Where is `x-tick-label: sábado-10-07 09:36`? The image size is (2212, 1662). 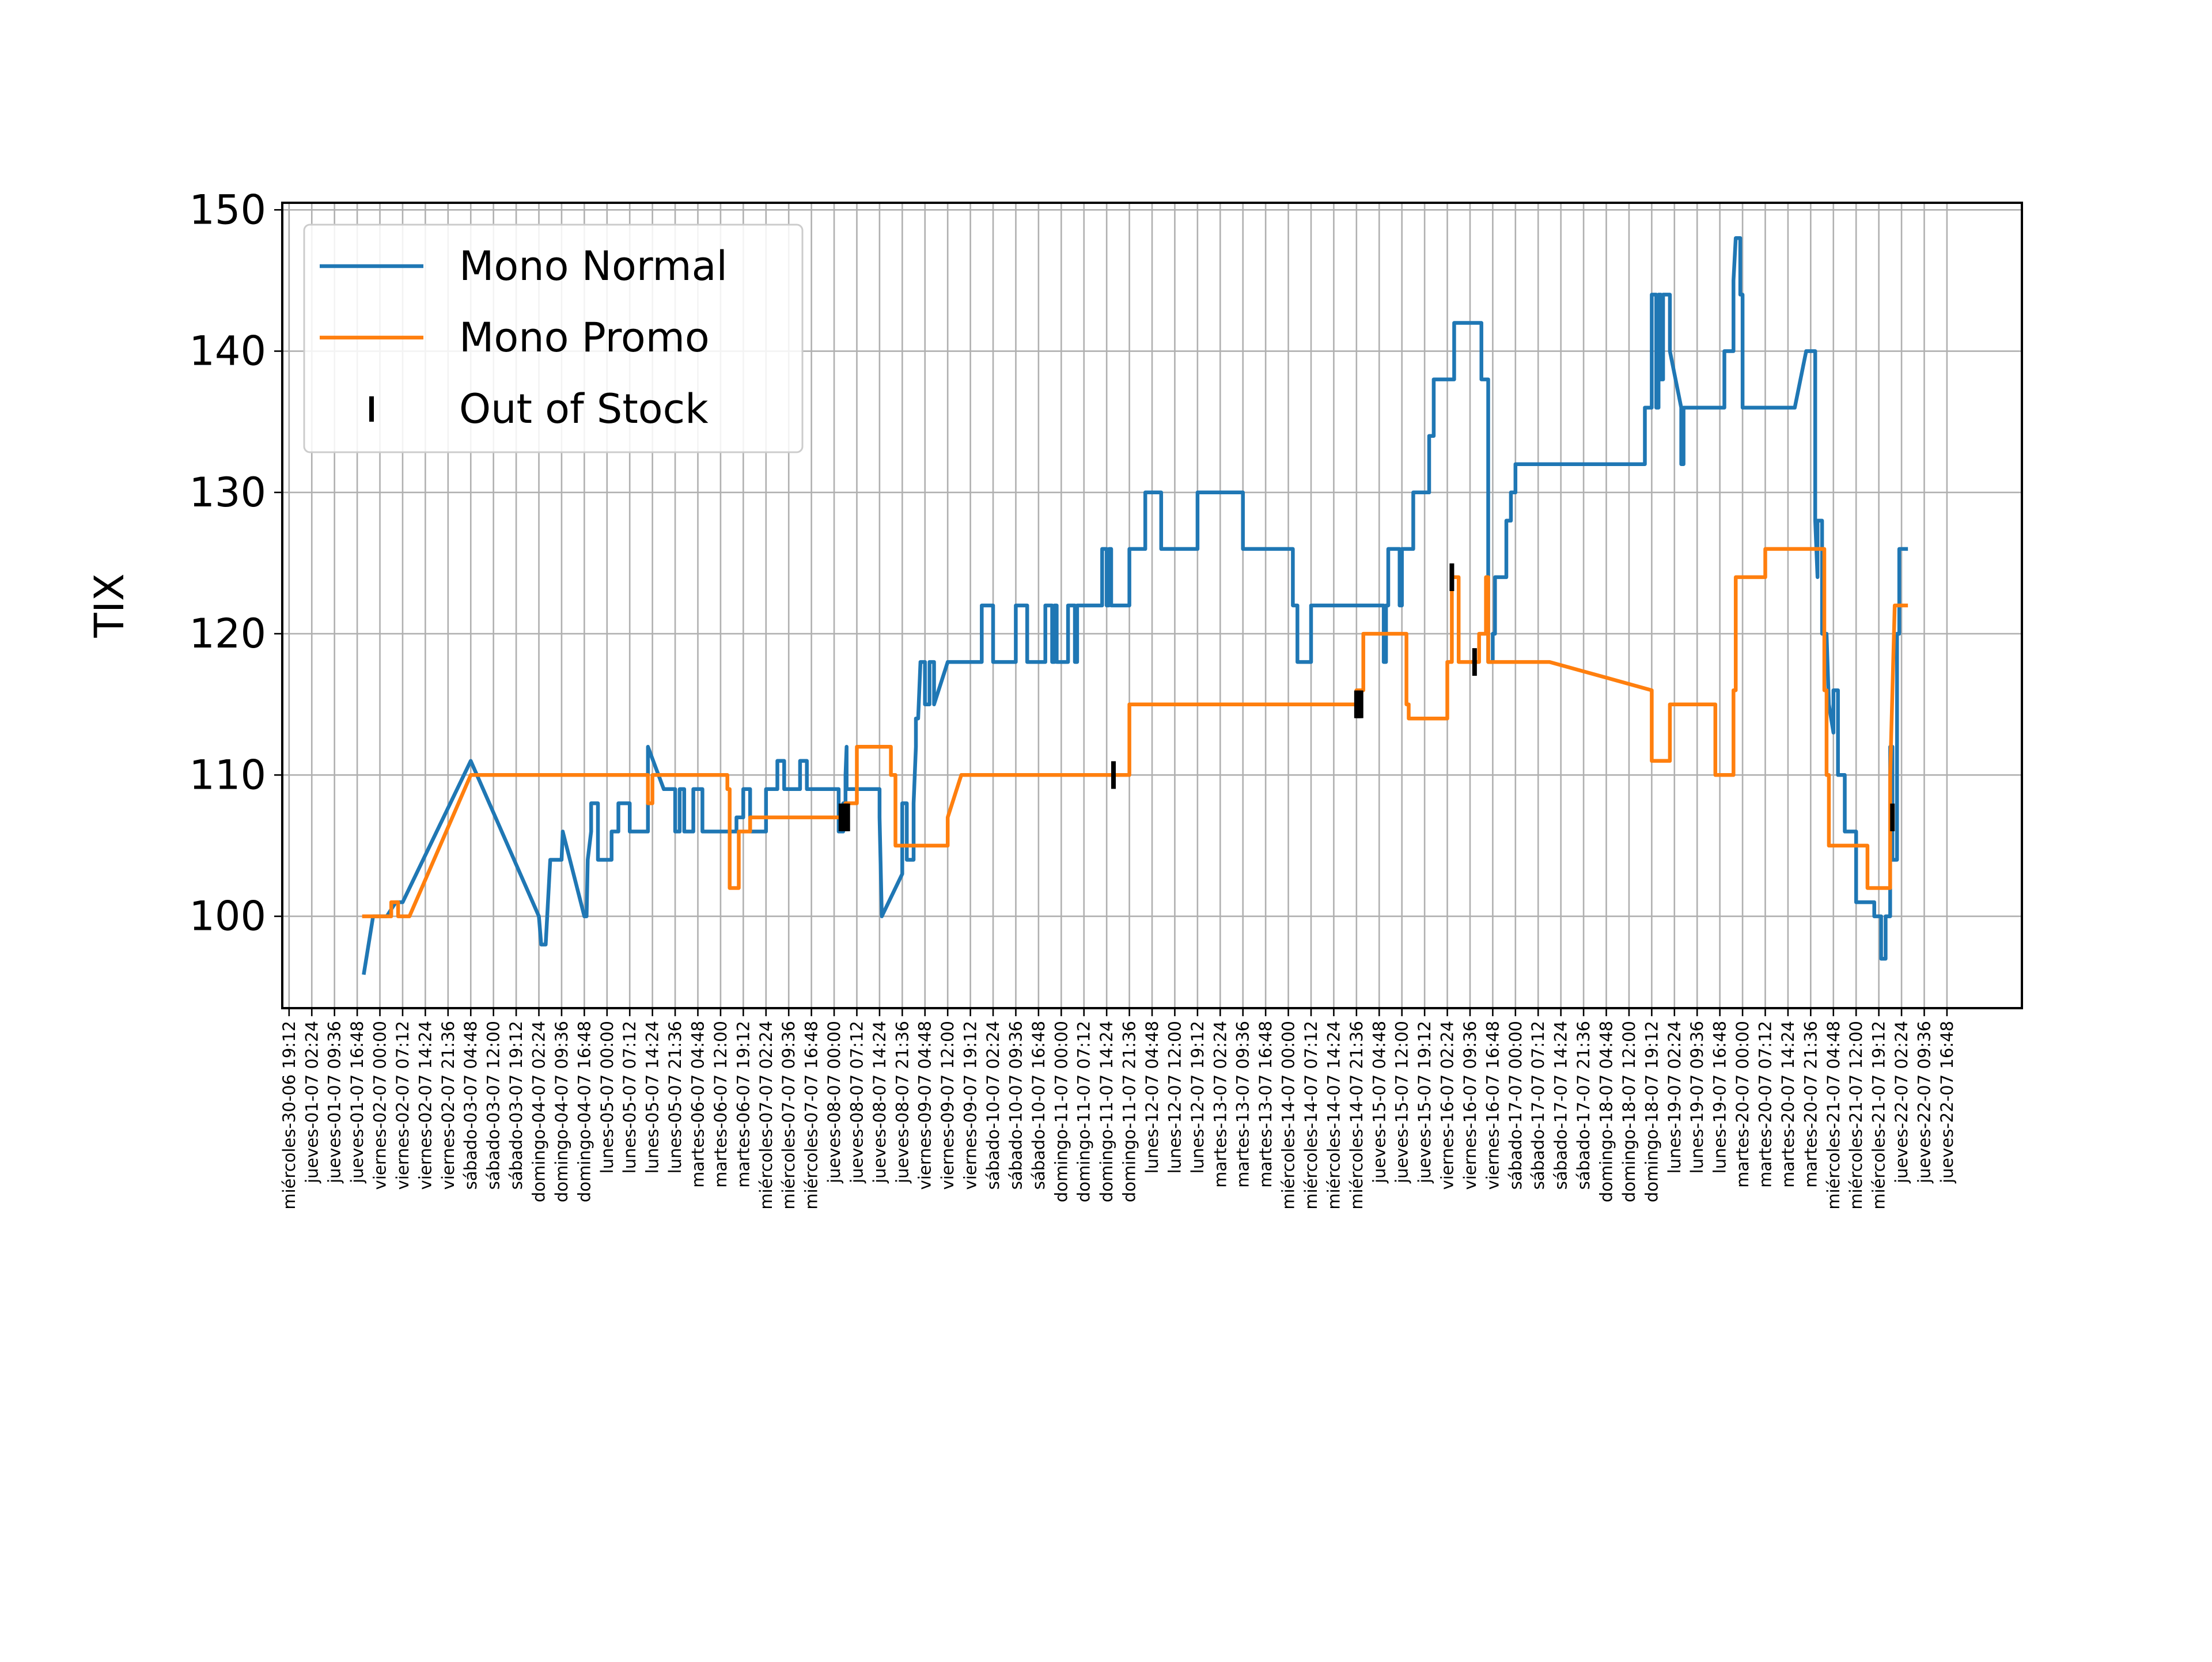
x-tick-label: sábado-10-07 09:36 is located at coordinates (1015, 1105).